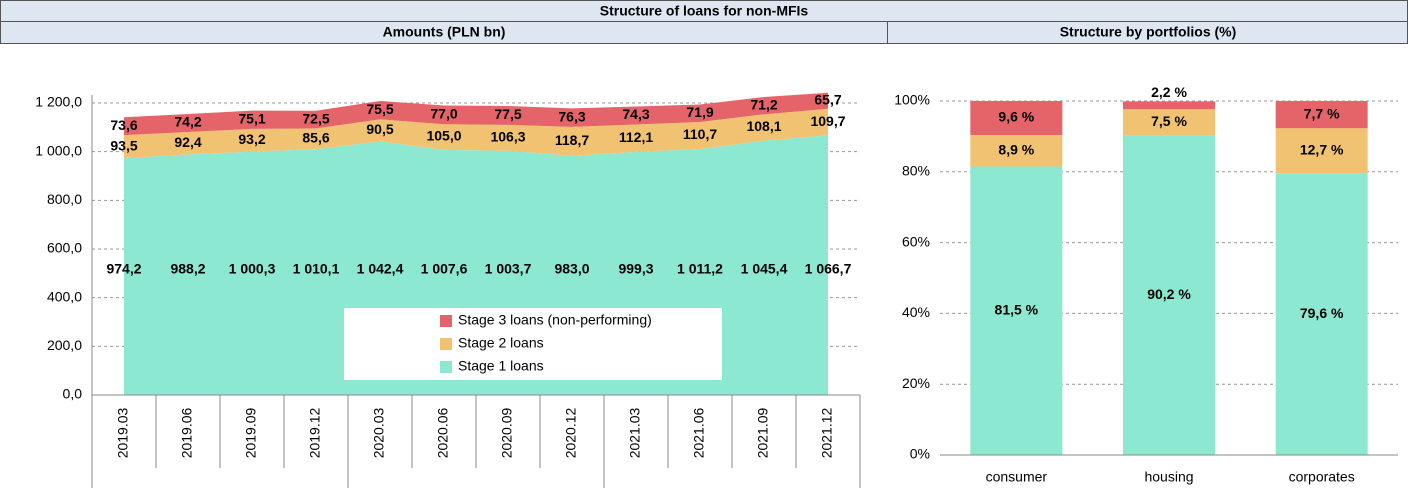 The width and height of the screenshot is (1408, 488). What do you see at coordinates (501, 343) in the screenshot?
I see `legend-label: Stage 2 loans` at bounding box center [501, 343].